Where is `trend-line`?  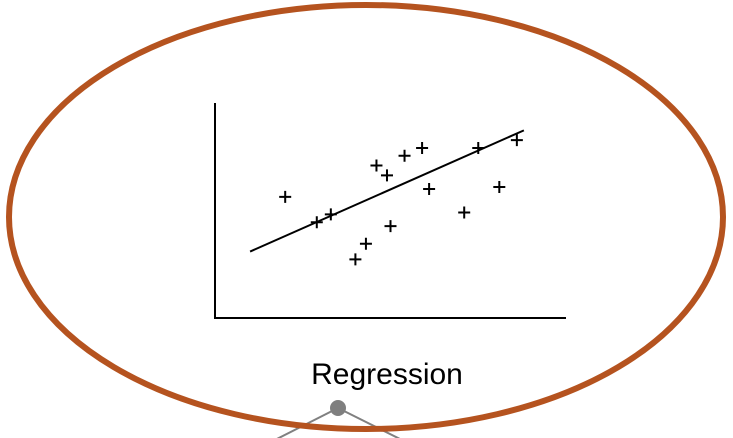 trend-line is located at coordinates (387, 191).